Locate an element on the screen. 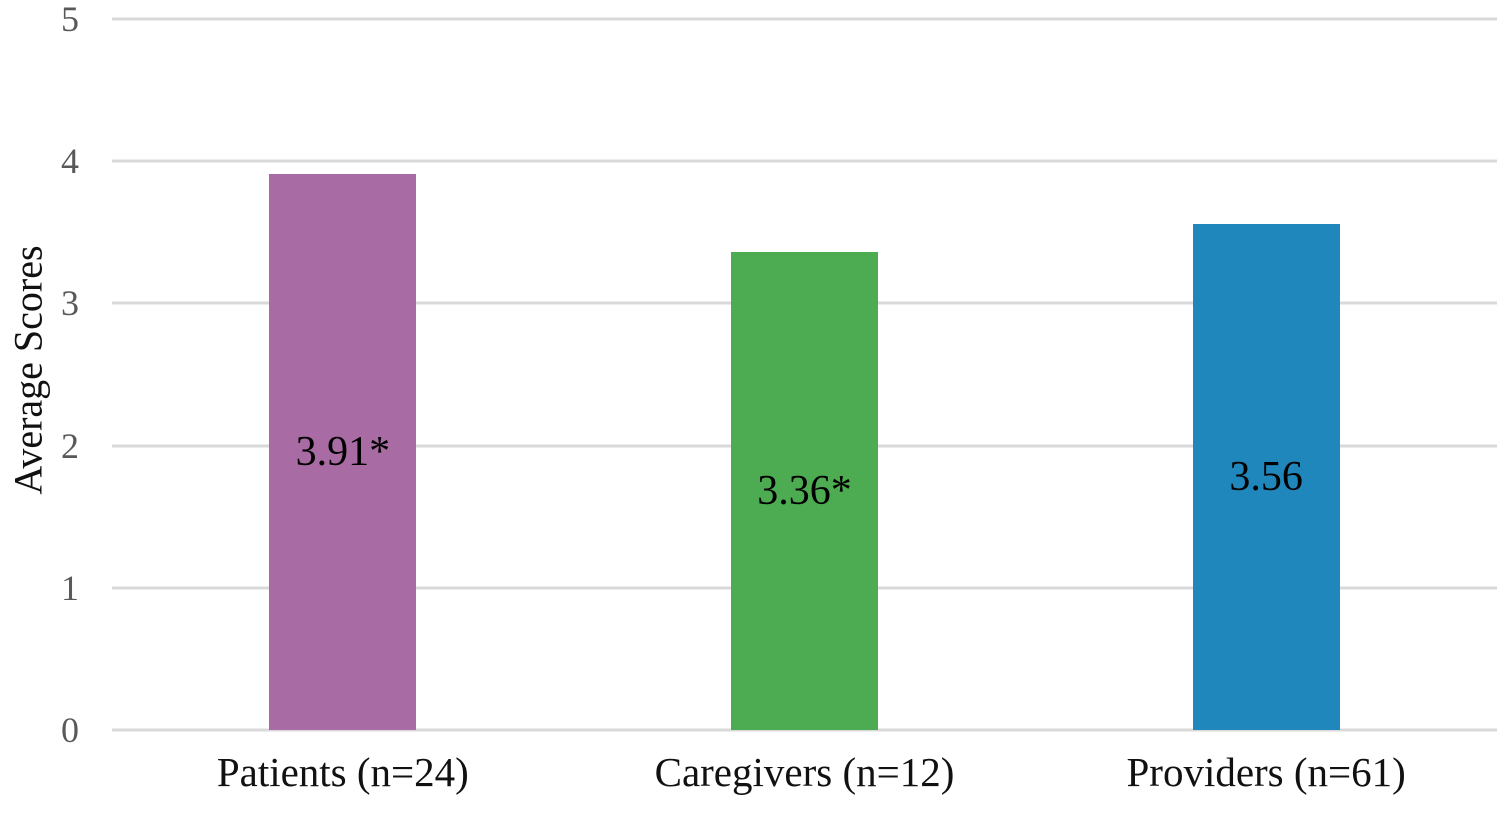  bar-value-label-2: 3.36* is located at coordinates (804, 491).